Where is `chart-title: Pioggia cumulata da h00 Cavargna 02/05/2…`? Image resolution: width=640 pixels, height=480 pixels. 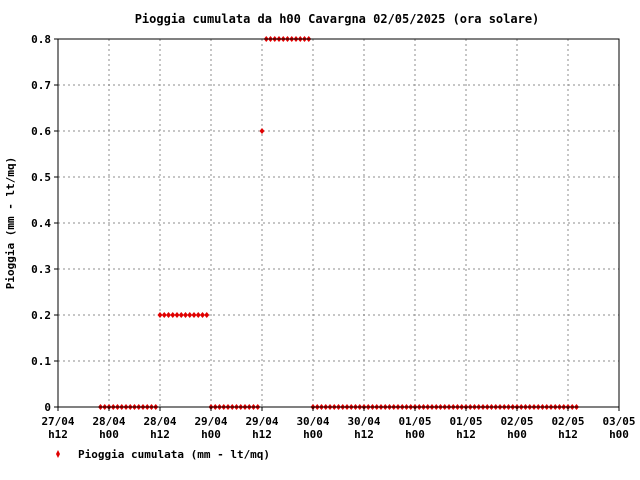
chart-title: Pioggia cumulata da h00 Cavargna 02/05/2… is located at coordinates (337, 19).